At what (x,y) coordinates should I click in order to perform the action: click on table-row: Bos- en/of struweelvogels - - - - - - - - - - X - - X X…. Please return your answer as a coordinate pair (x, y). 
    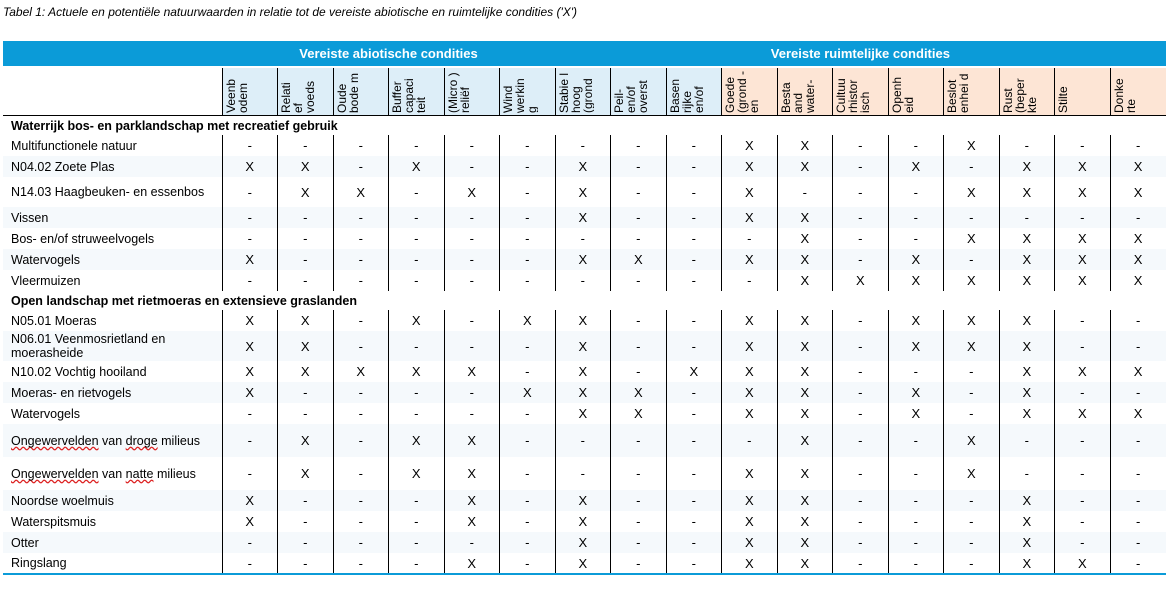
    Looking at the image, I should click on (584, 238).